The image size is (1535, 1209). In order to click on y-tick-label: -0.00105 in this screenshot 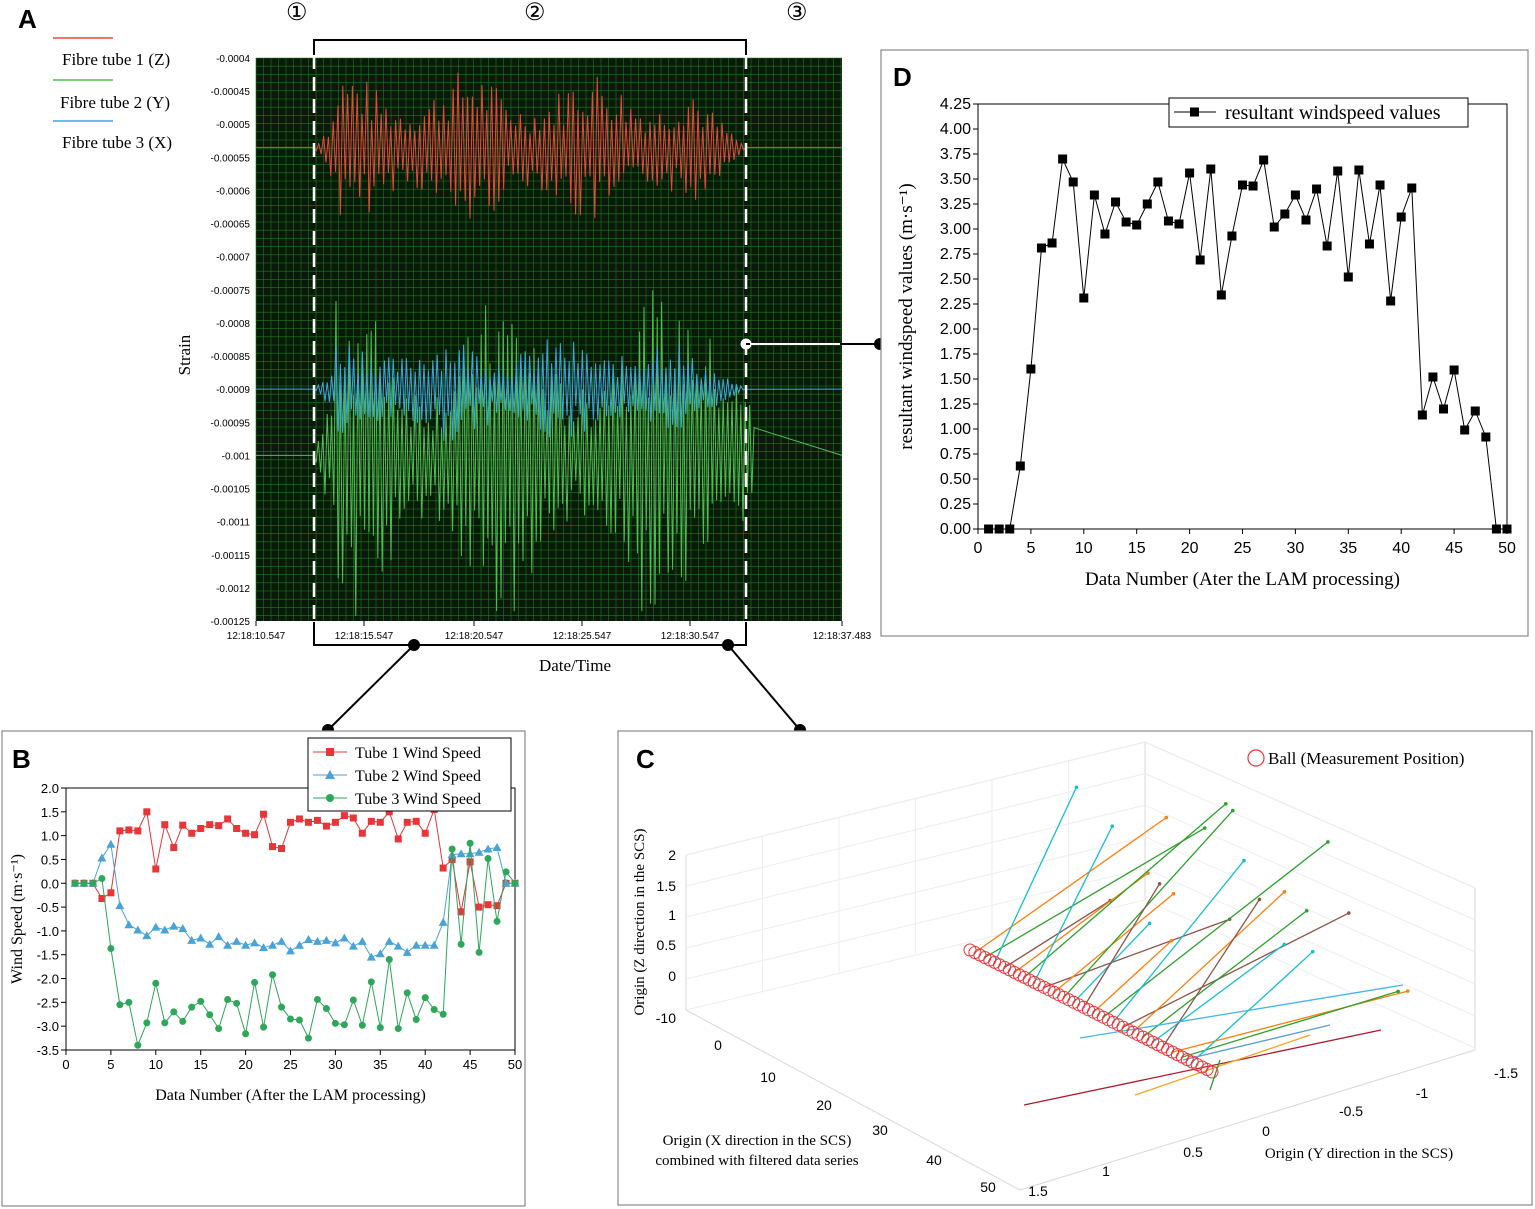, I will do `click(231, 490)`.